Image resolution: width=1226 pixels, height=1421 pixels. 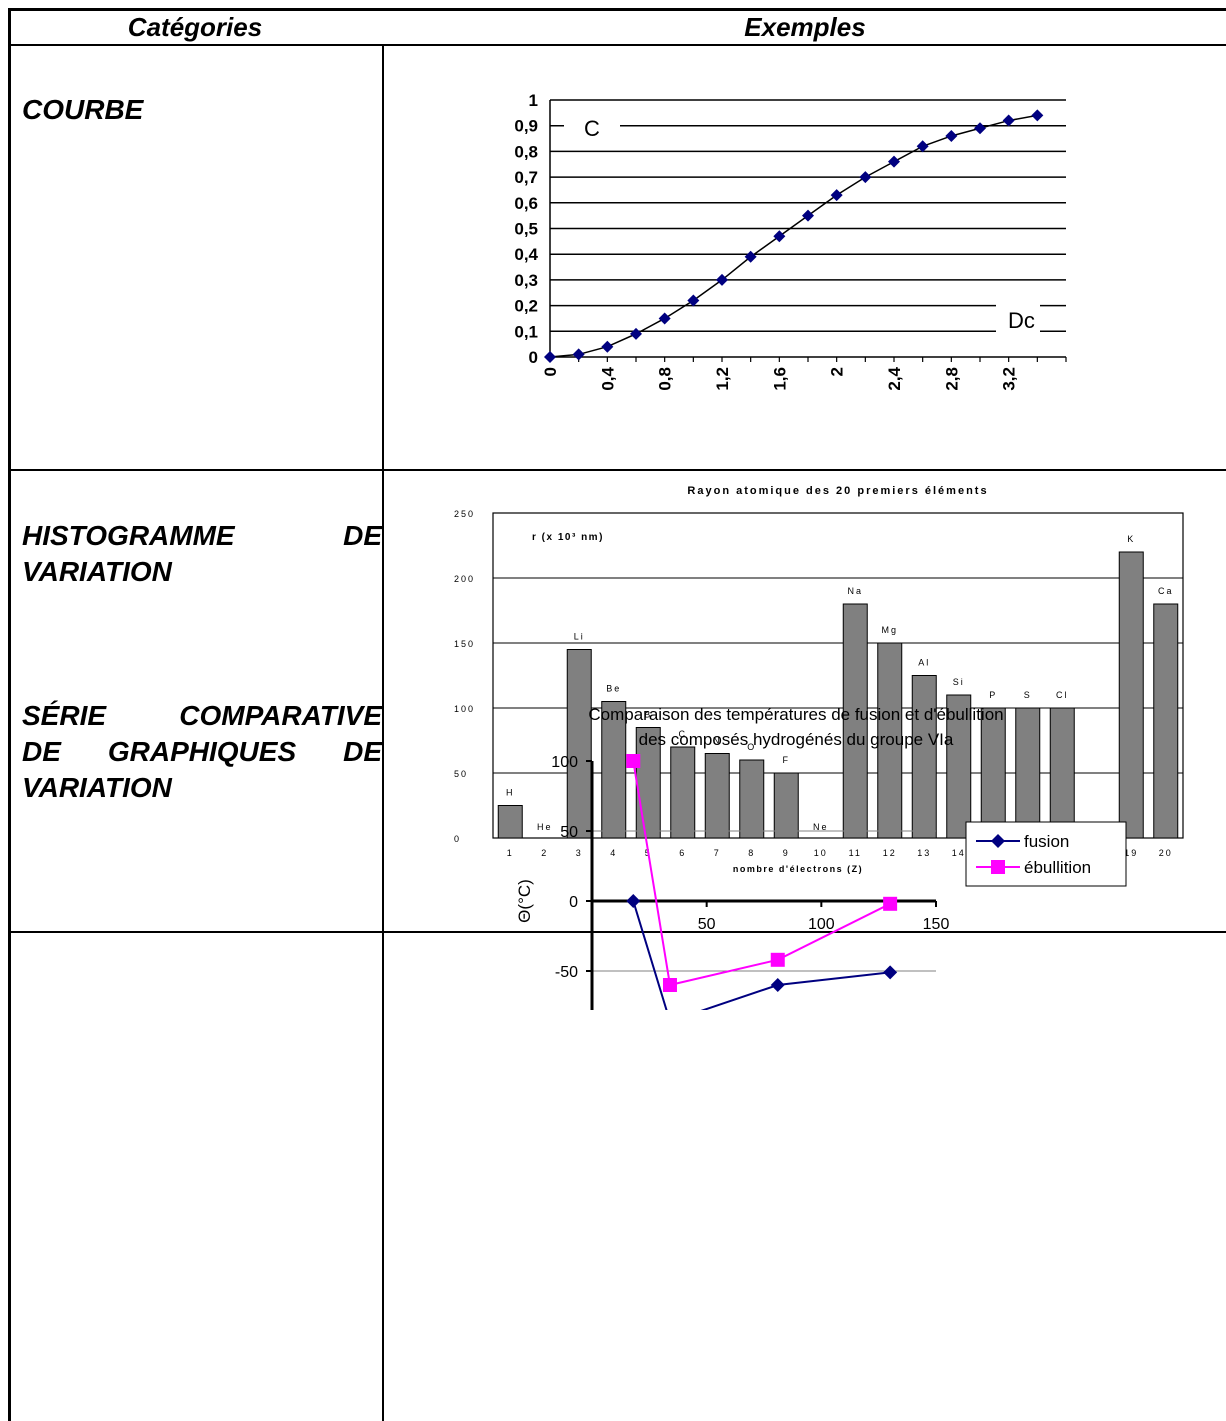 I want to click on x-tick-label: 14, so click(x=959, y=853).